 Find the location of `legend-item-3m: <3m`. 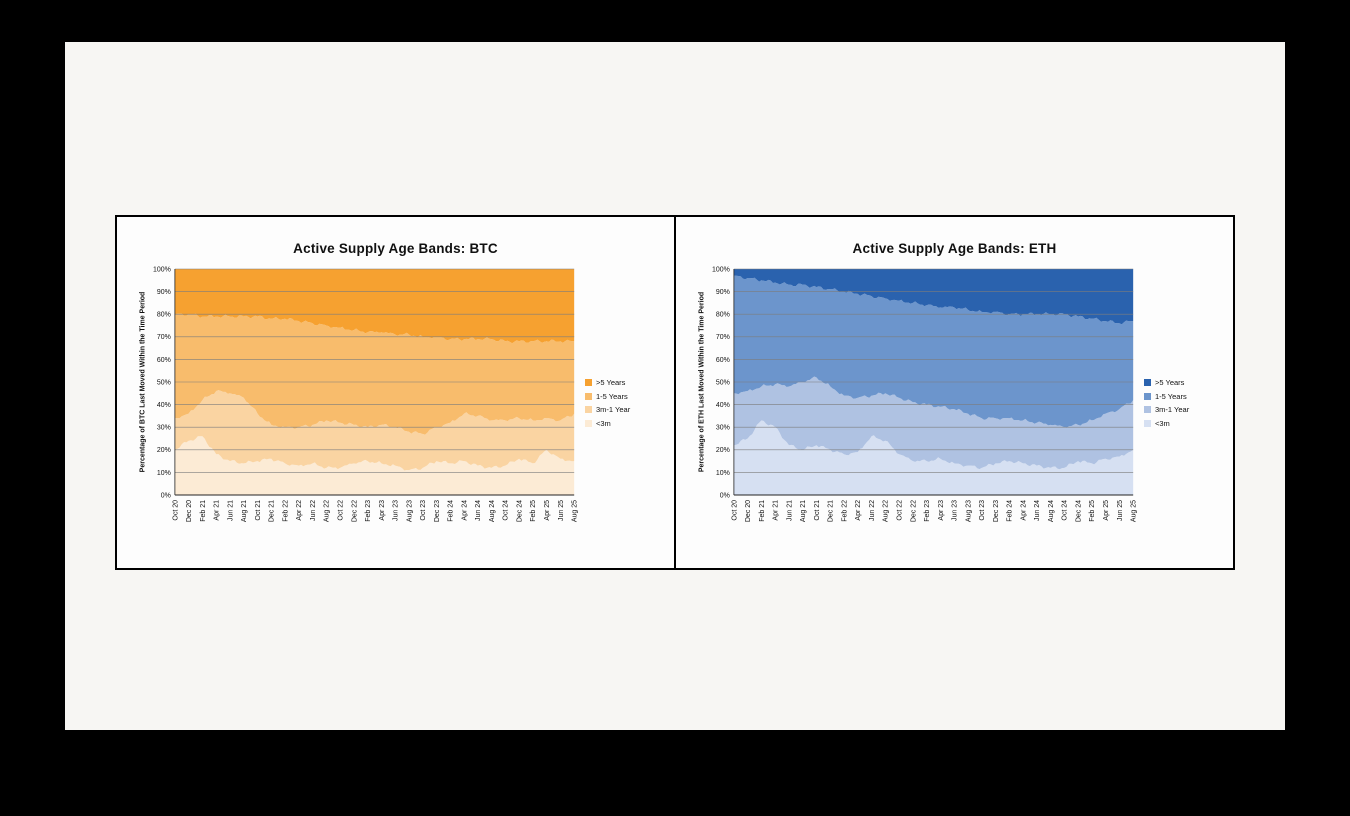

legend-item-3m: <3m is located at coordinates (1166, 423).